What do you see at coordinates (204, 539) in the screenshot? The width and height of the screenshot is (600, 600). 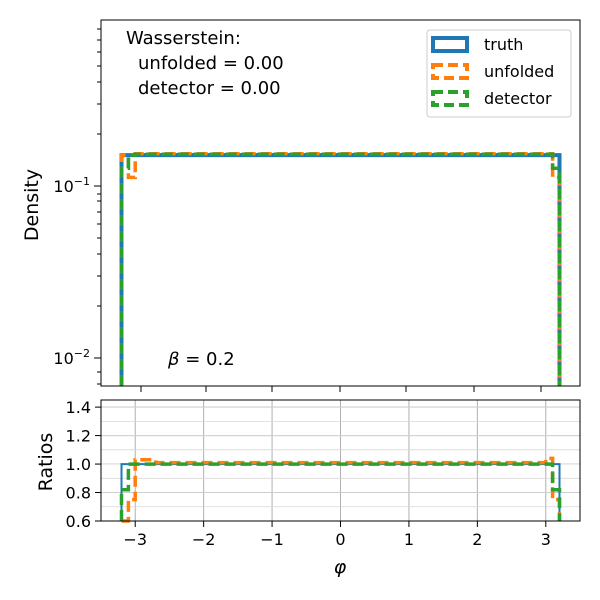 I see `xtick-label: −2` at bounding box center [204, 539].